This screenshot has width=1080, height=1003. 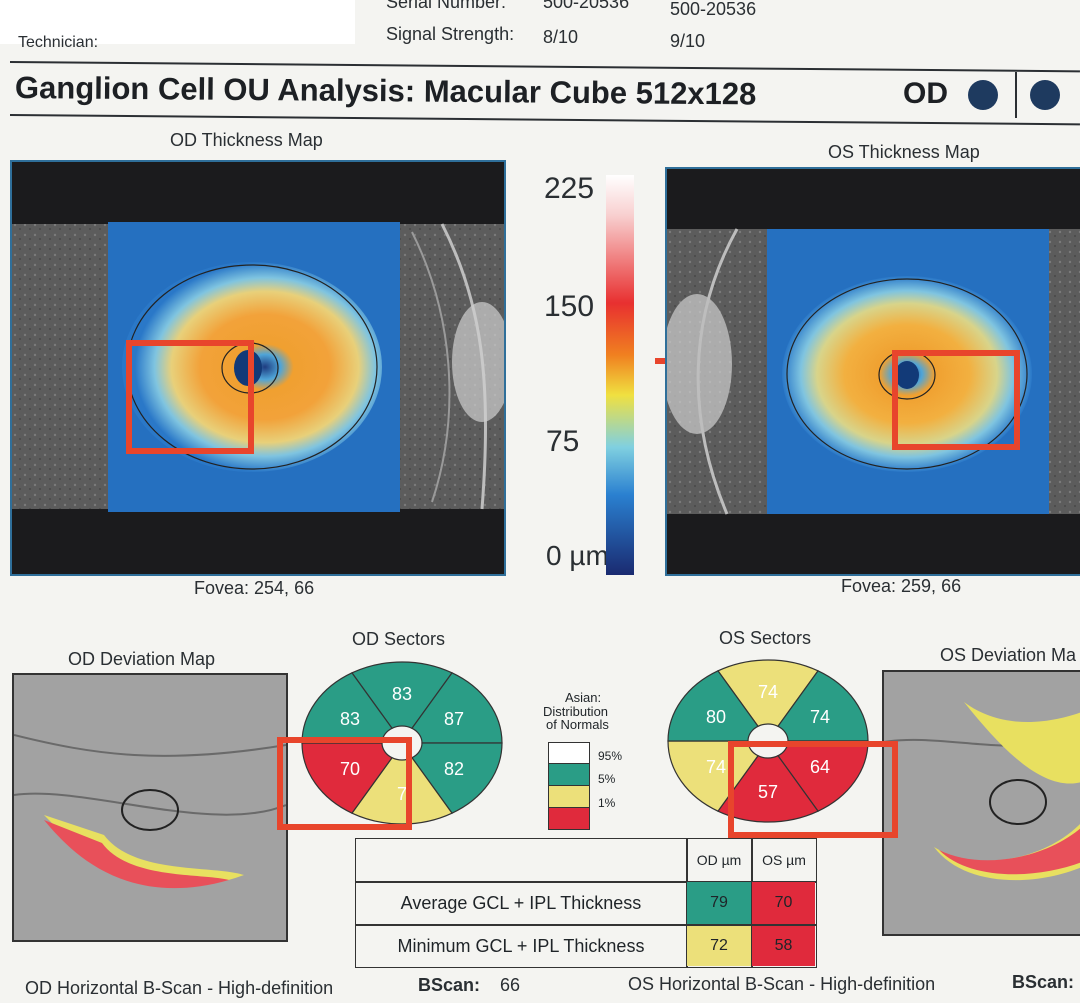 What do you see at coordinates (983, 95) in the screenshot?
I see `od-eye-dot-icon` at bounding box center [983, 95].